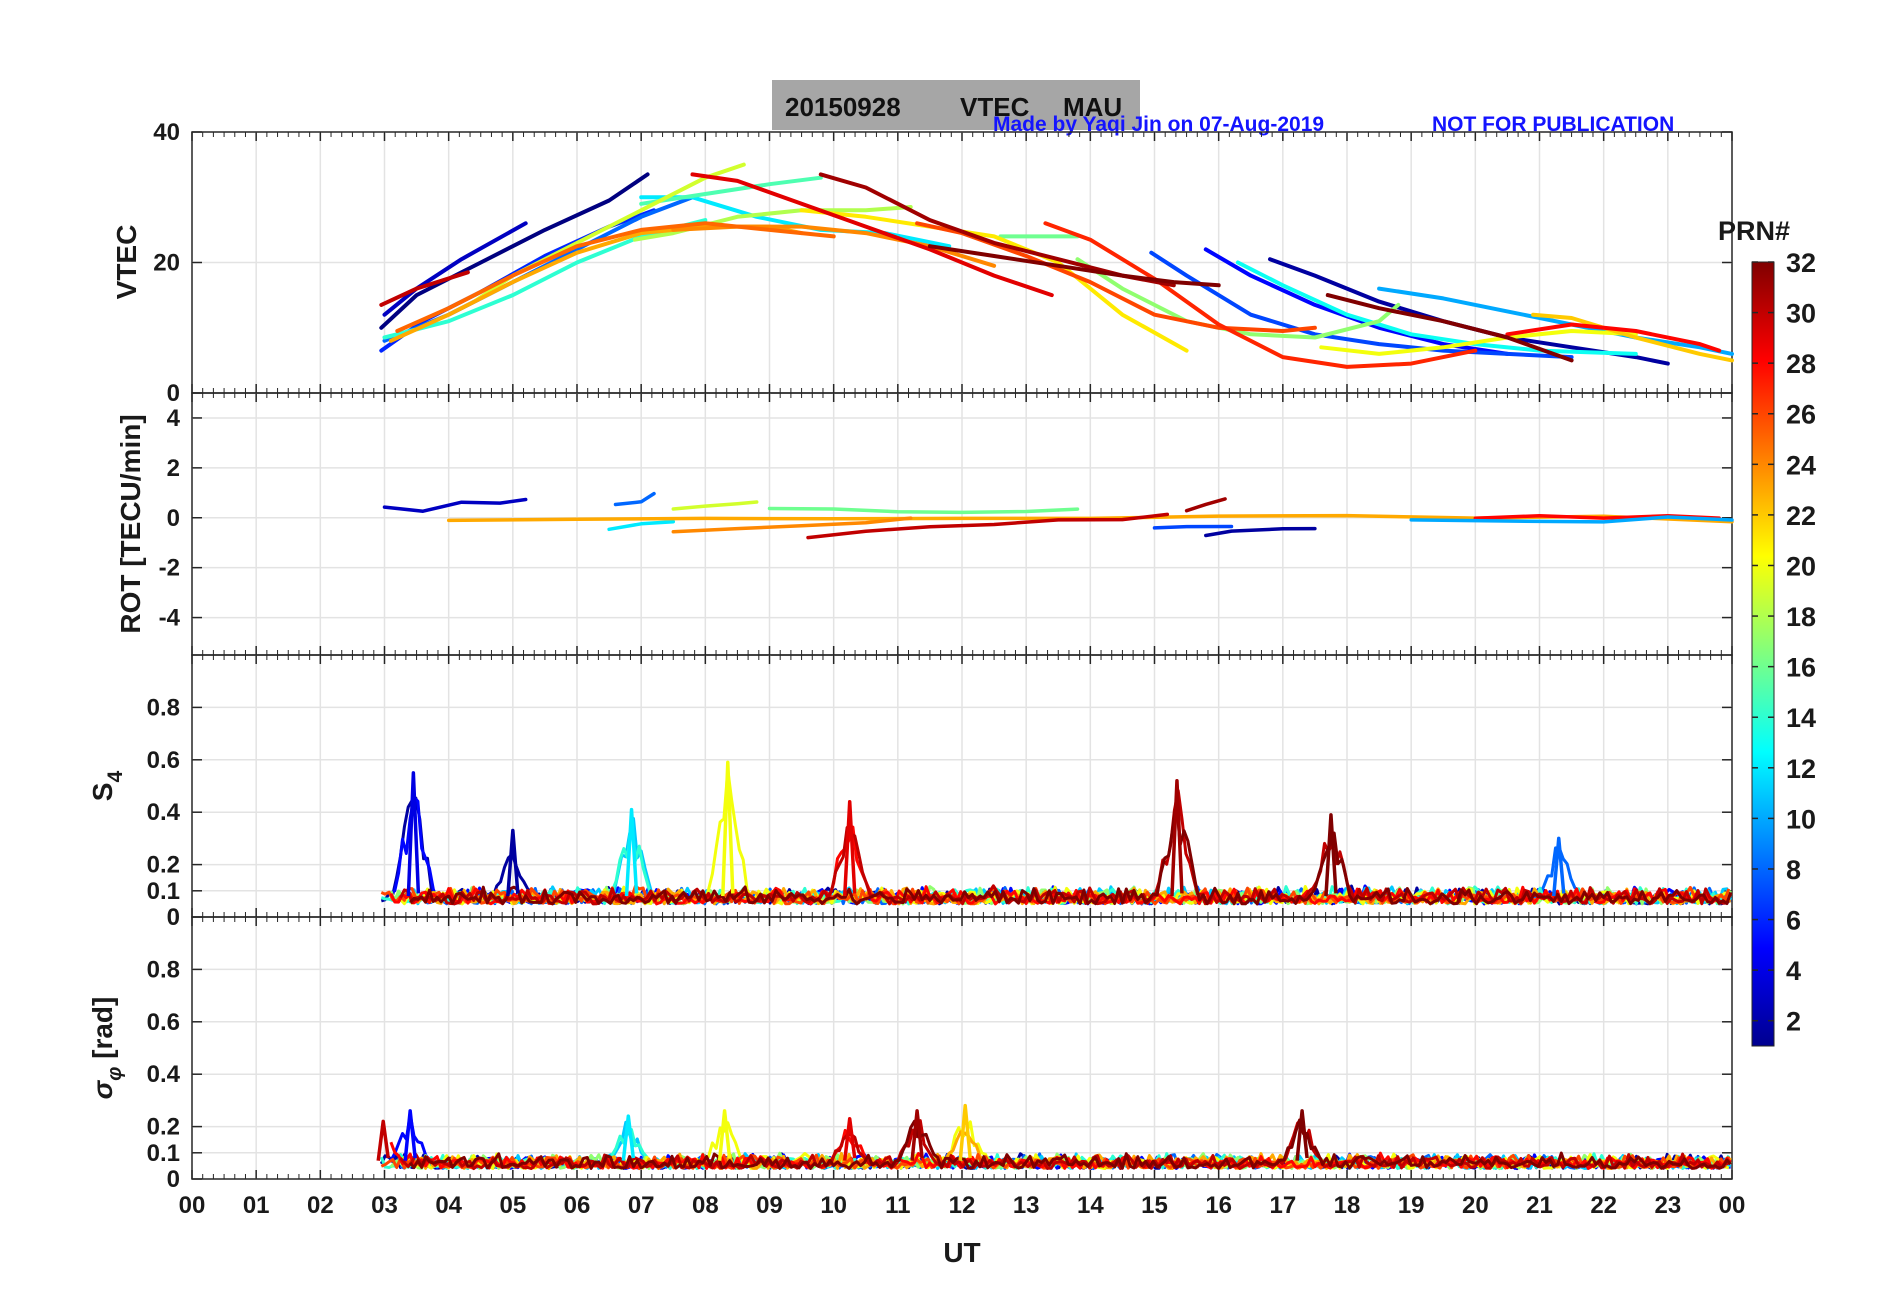  Describe the element at coordinates (1763, 654) in the screenshot. I see `colorbar-gradient` at that location.